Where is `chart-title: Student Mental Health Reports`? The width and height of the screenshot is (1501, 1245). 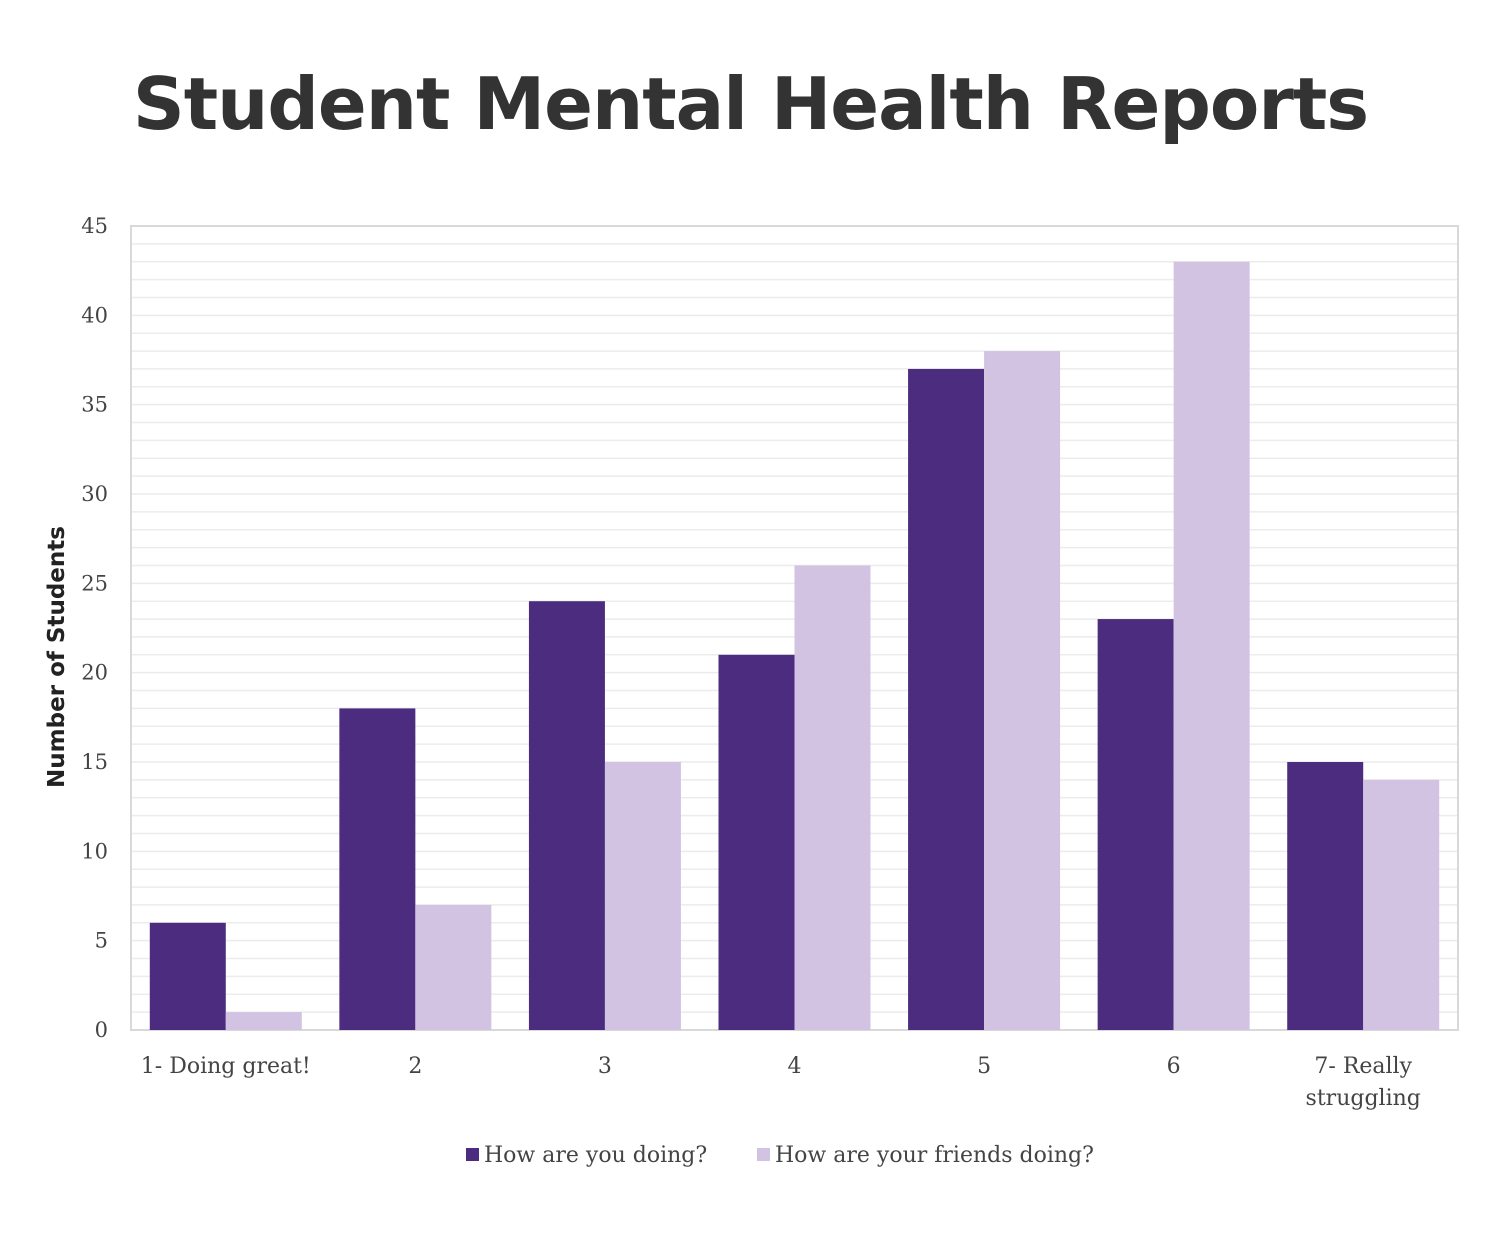
chart-title: Student Mental Health Reports is located at coordinates (750, 104).